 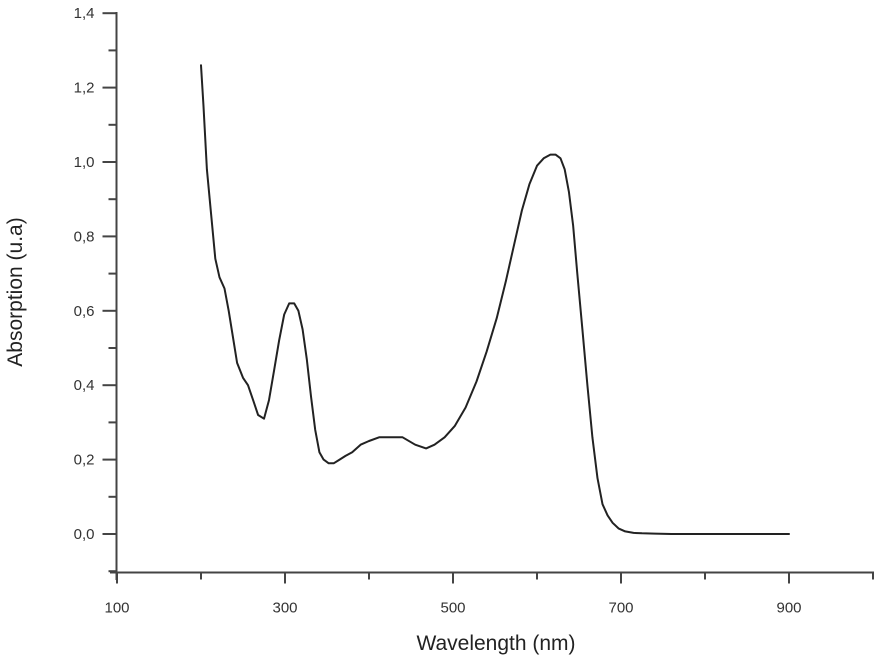 What do you see at coordinates (84, 274) in the screenshot?
I see `y-axis-tick-labels: 0,0 0,2 0,4 0,6 0,8 1,0 1,2 1,4` at bounding box center [84, 274].